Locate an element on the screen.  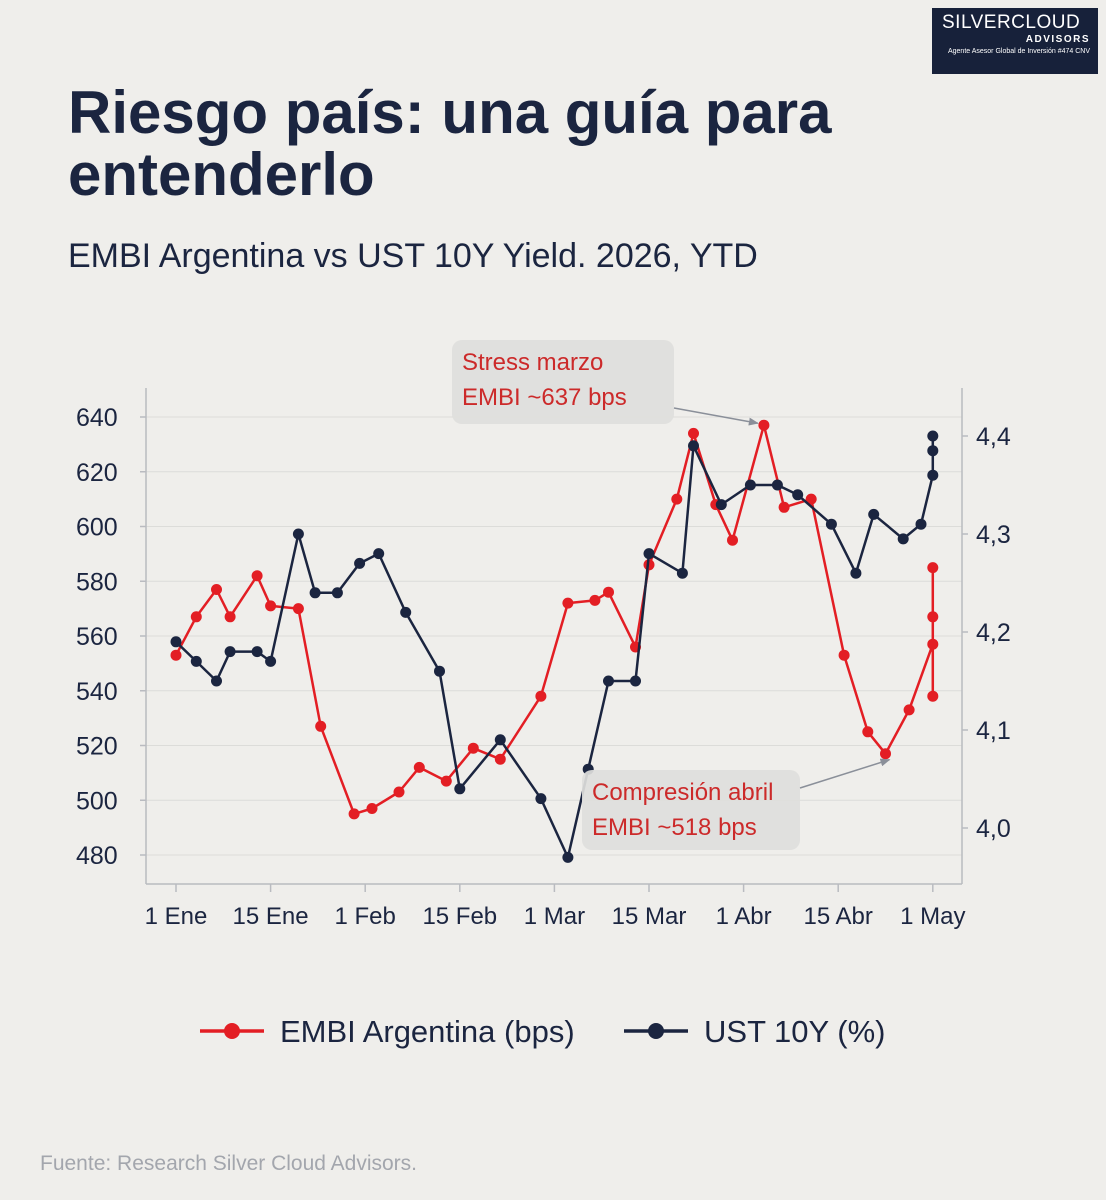
x-tick-label: 1 Feb is located at coordinates (365, 916).